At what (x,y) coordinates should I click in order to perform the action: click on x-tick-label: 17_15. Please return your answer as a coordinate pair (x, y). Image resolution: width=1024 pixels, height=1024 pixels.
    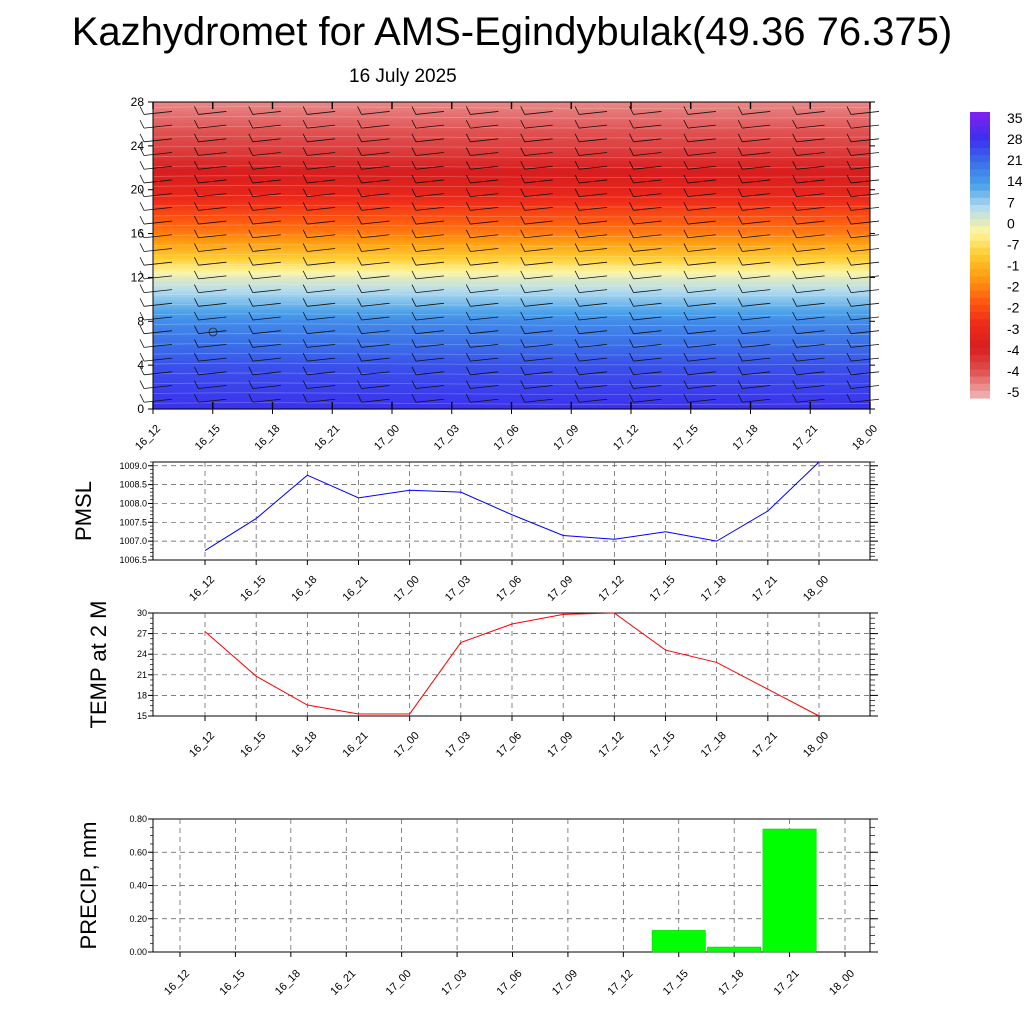
    Looking at the image, I should click on (676, 983).